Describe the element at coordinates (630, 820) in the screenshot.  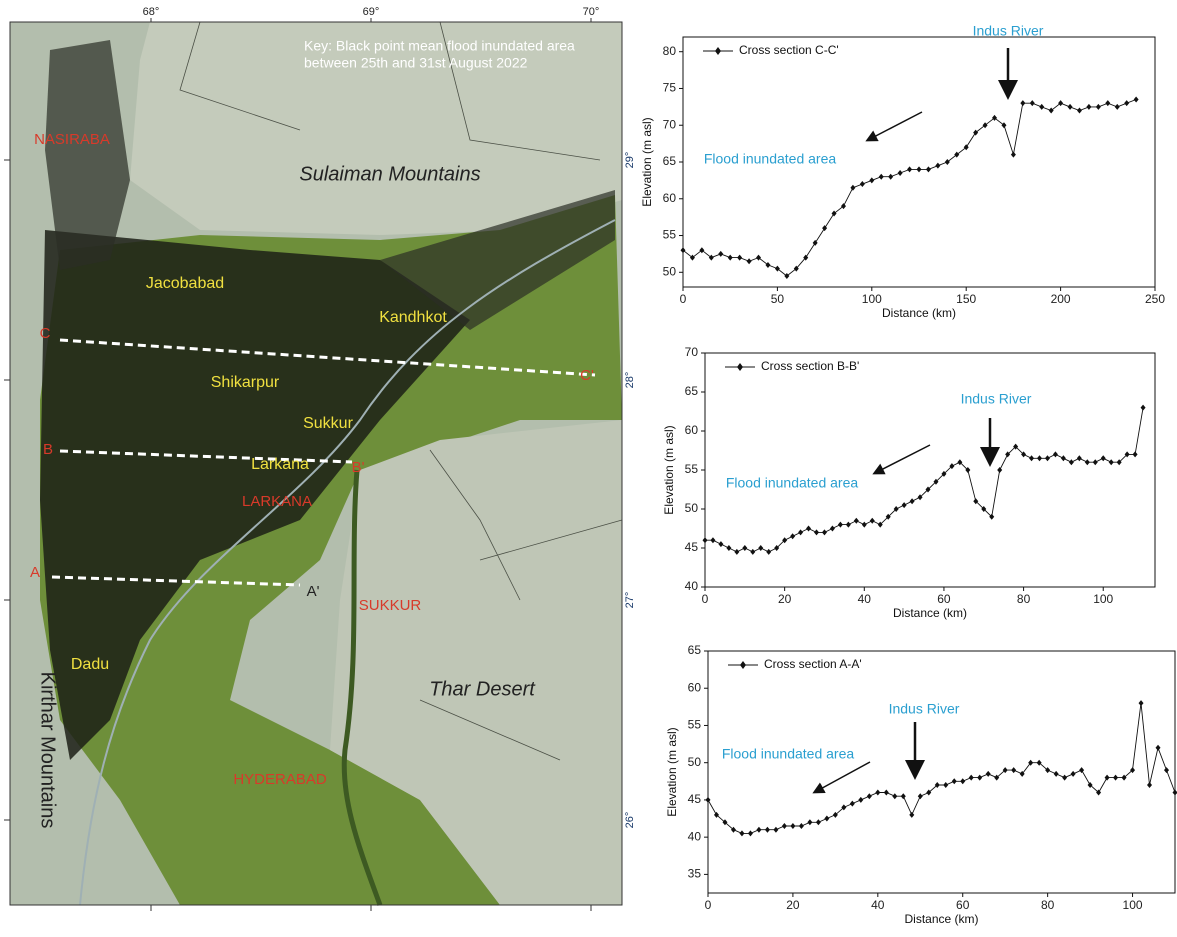
I see `lat-tick-label: 26°` at that location.